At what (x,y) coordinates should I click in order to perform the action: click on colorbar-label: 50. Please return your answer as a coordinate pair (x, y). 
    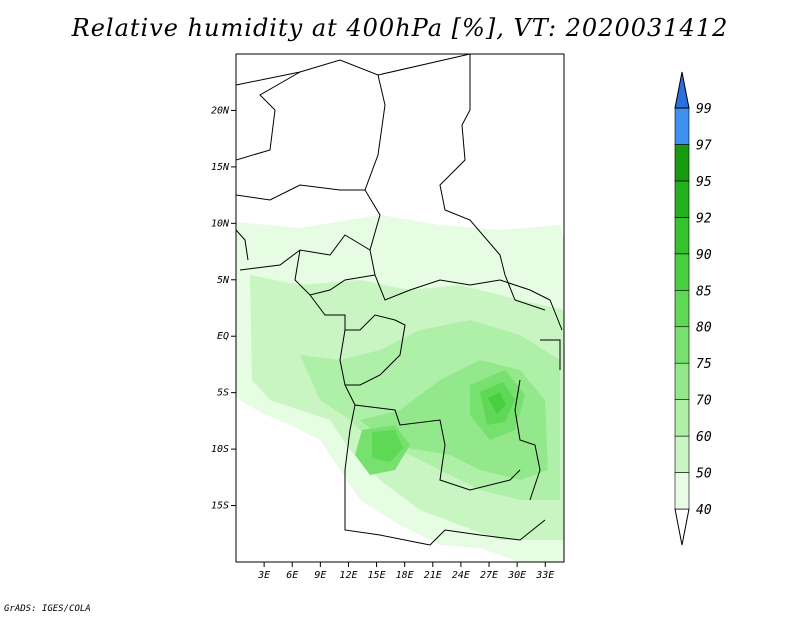
    Looking at the image, I should click on (704, 474).